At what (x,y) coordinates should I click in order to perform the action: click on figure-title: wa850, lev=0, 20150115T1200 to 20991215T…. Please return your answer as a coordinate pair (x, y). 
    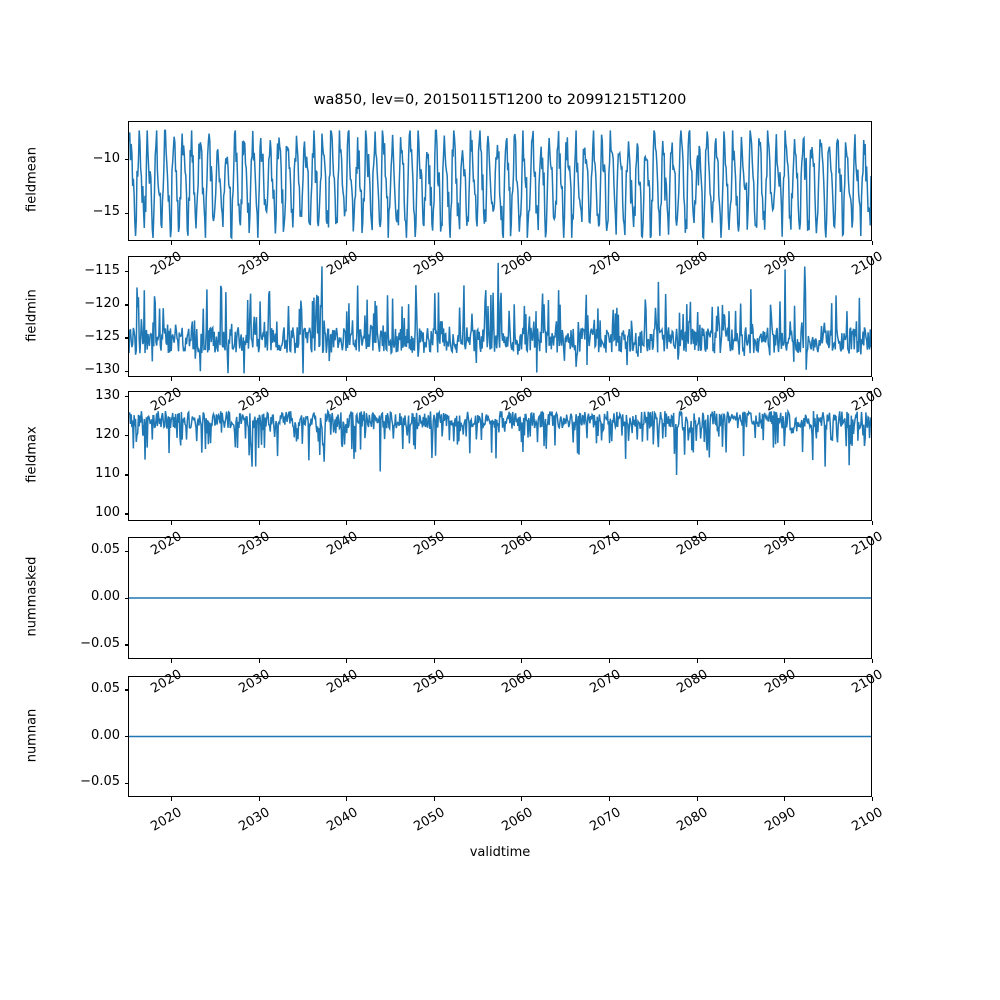
    Looking at the image, I should click on (500, 100).